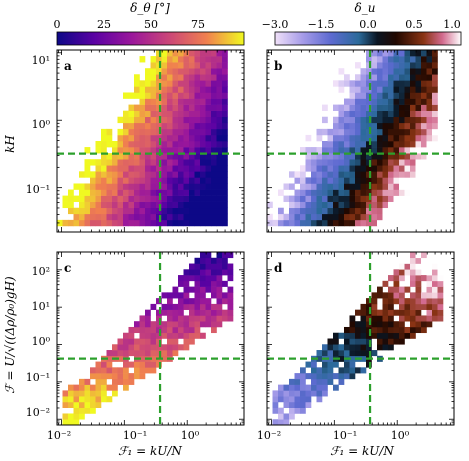 This screenshot has height=461, width=469. I want to click on panel-letter: b, so click(278, 66).